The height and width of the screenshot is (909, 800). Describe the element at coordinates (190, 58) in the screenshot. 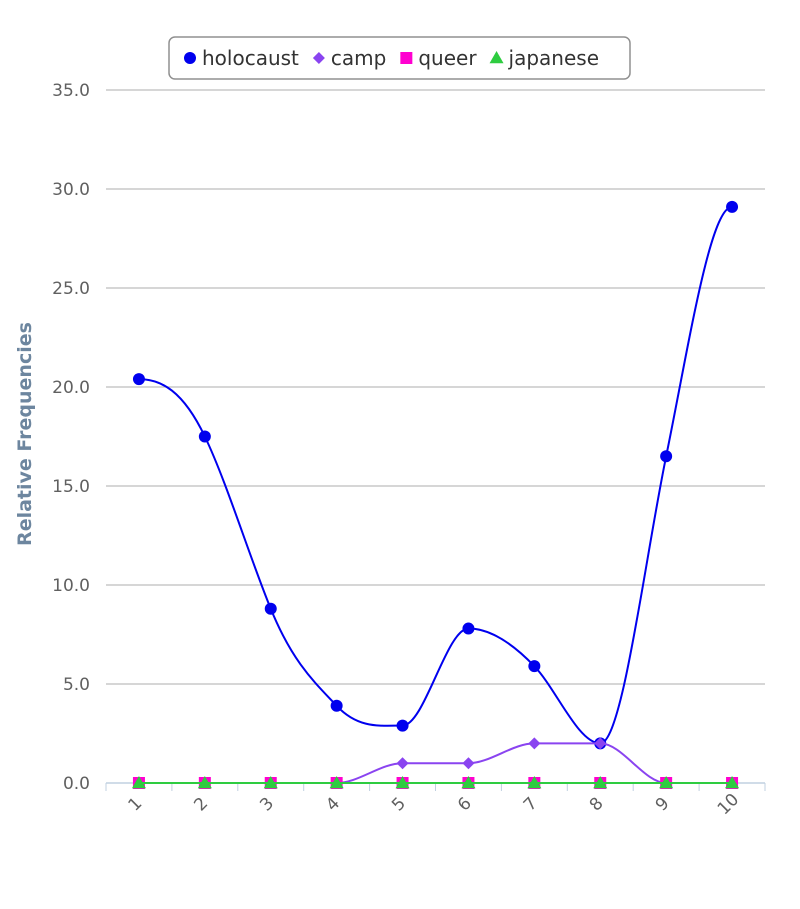

I see `legend-symbol-holocaust` at that location.